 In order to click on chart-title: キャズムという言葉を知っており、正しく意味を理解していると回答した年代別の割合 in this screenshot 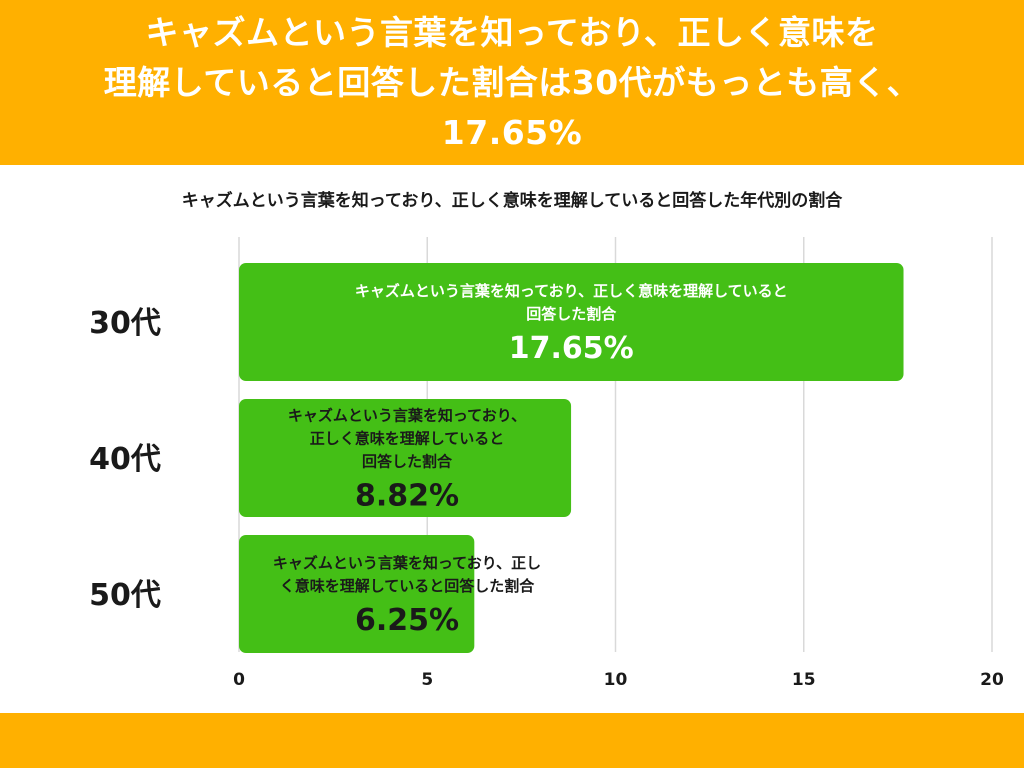, I will do `click(512, 201)`.